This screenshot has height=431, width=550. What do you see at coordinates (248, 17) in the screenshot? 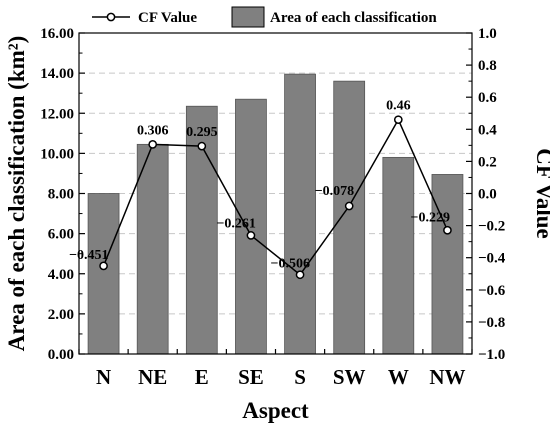
I see `legend-bar-swatch` at bounding box center [248, 17].